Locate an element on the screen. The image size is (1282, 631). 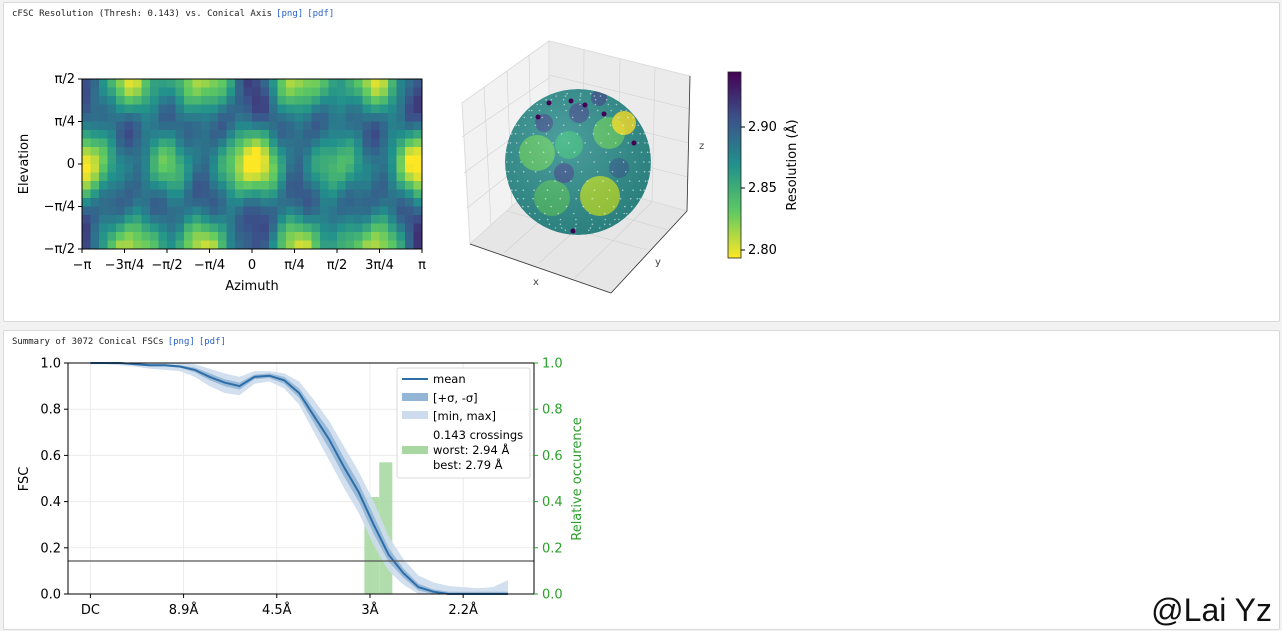
legend-minmax-label: [min, max] is located at coordinates (464, 416).